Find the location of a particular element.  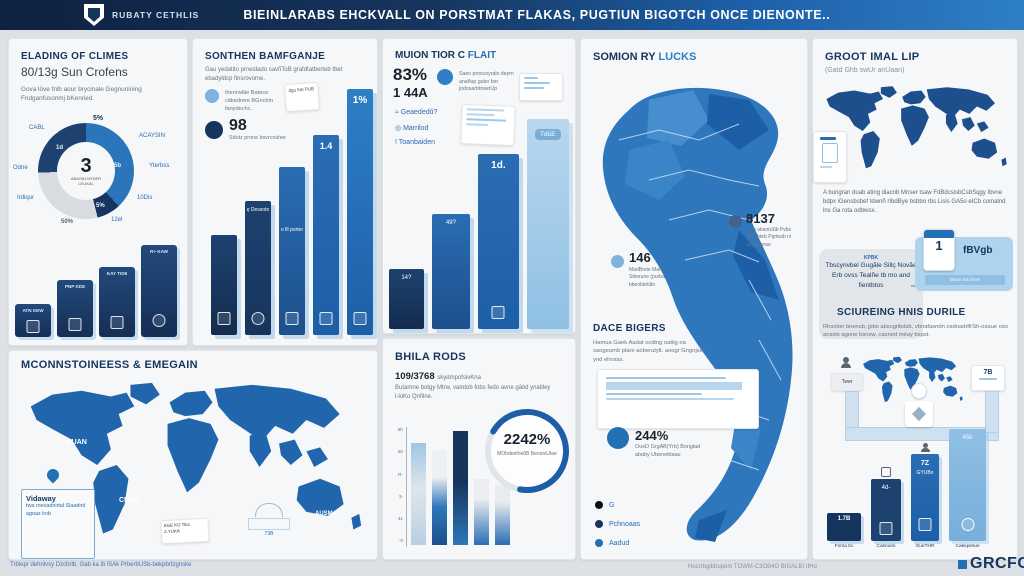

card-icon is located at coordinates (886, 528).